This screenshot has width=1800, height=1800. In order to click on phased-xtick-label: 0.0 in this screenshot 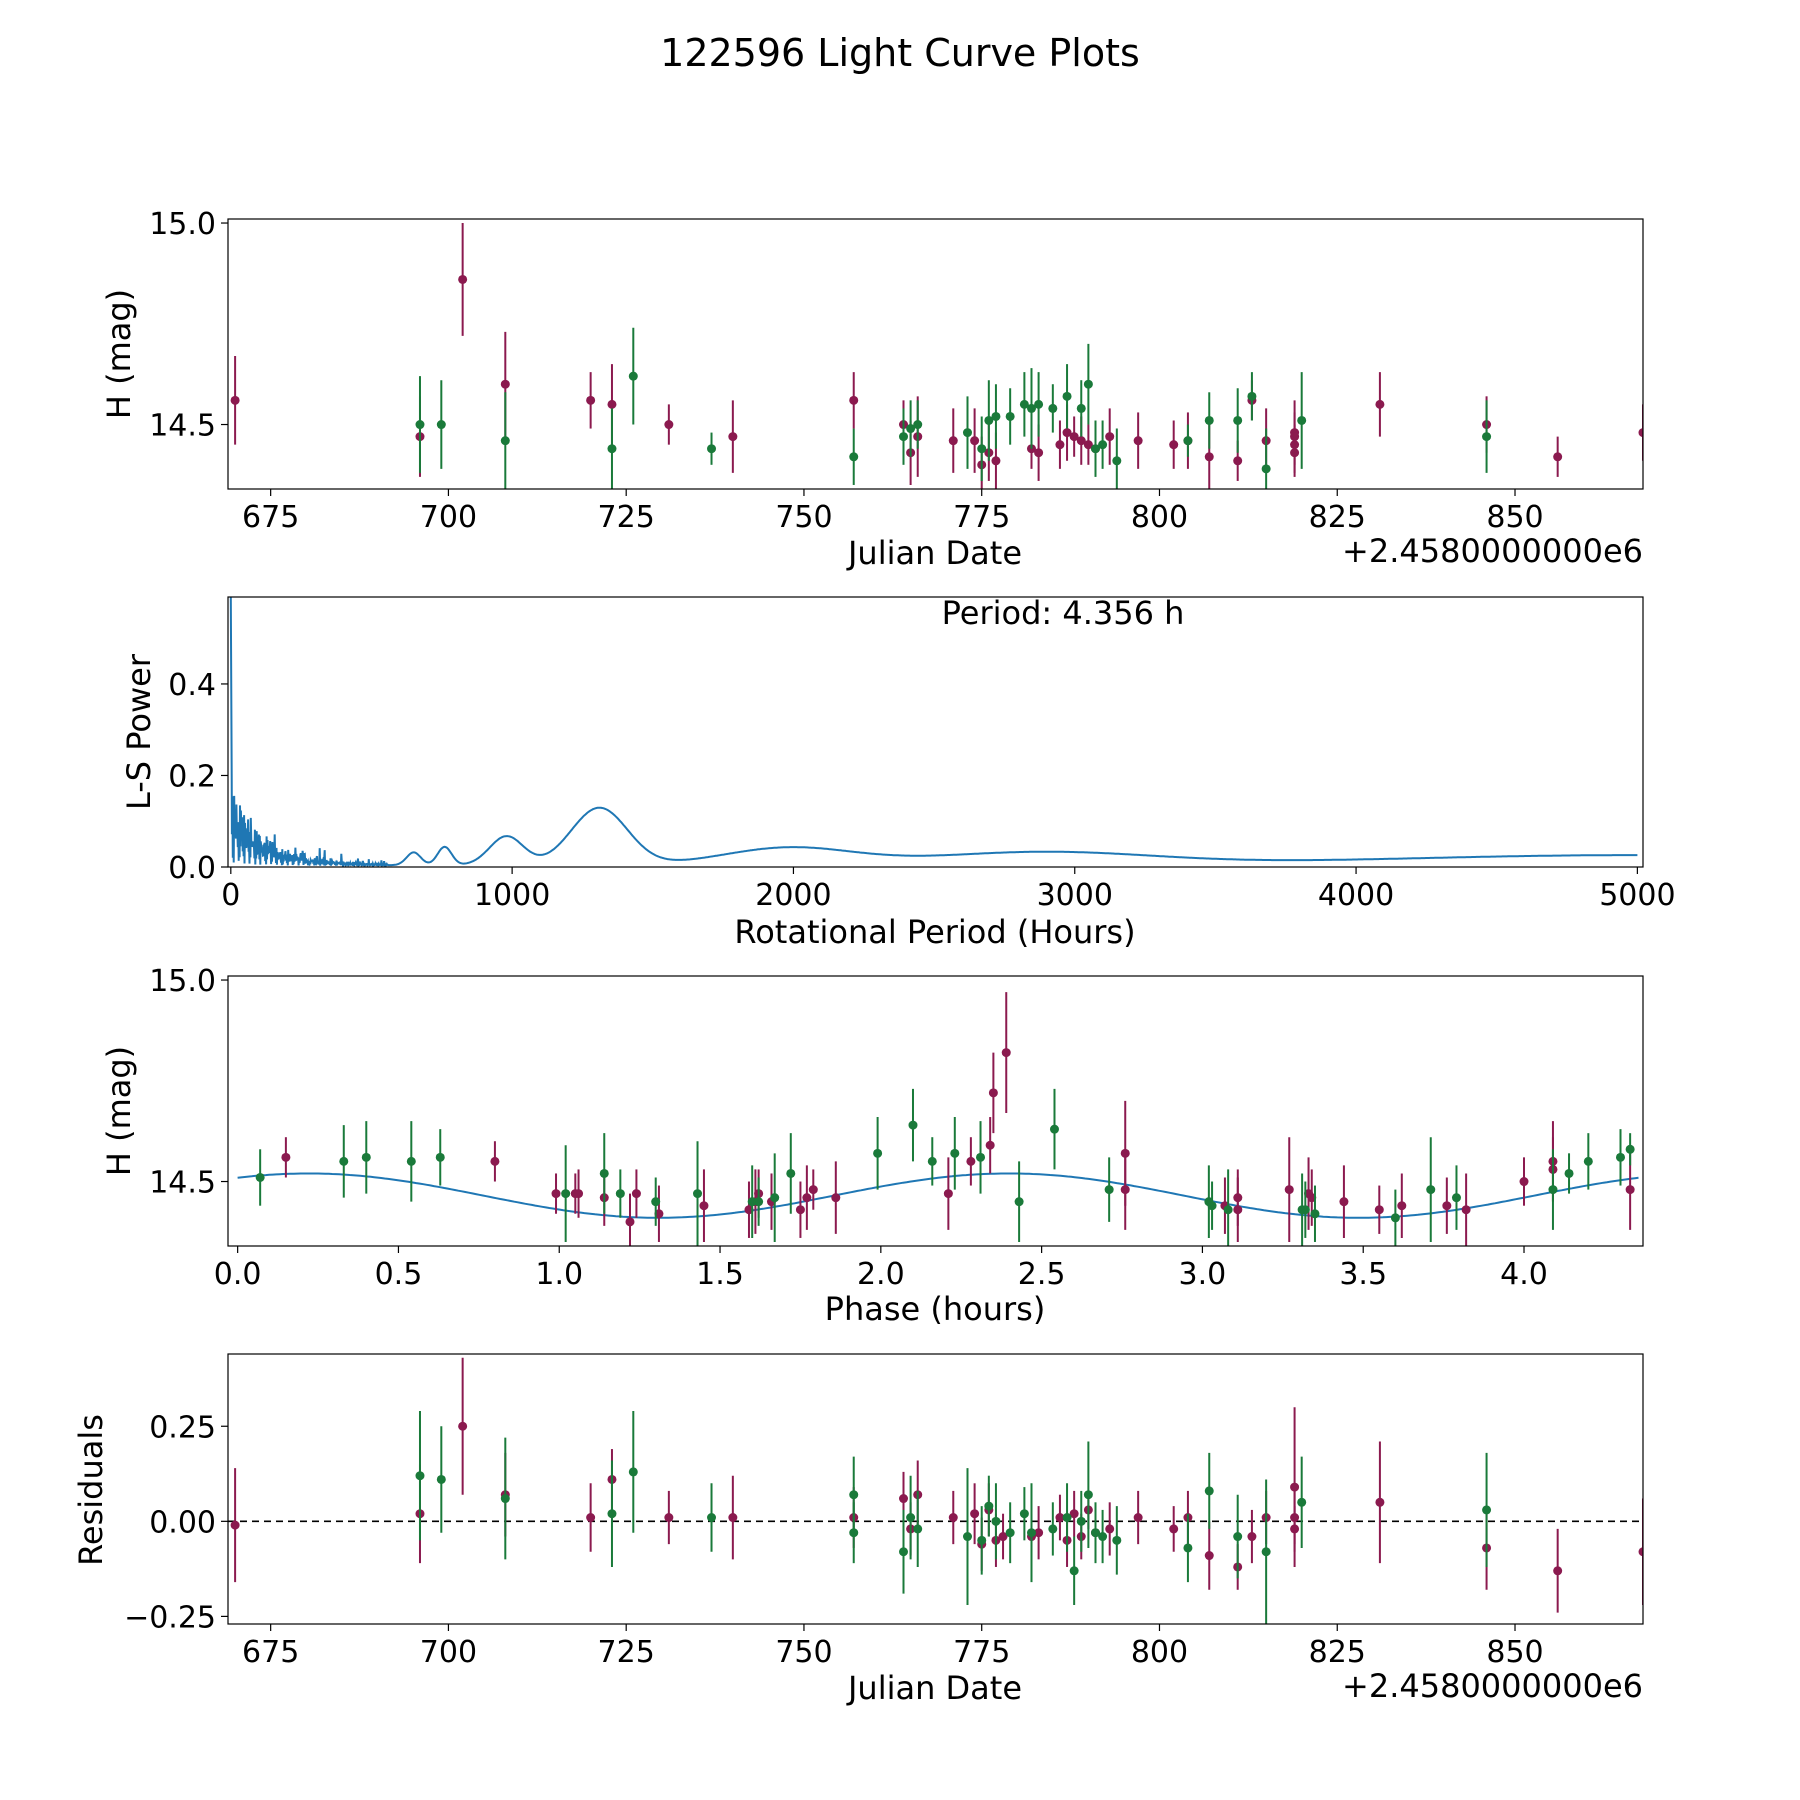, I will do `click(238, 1274)`.